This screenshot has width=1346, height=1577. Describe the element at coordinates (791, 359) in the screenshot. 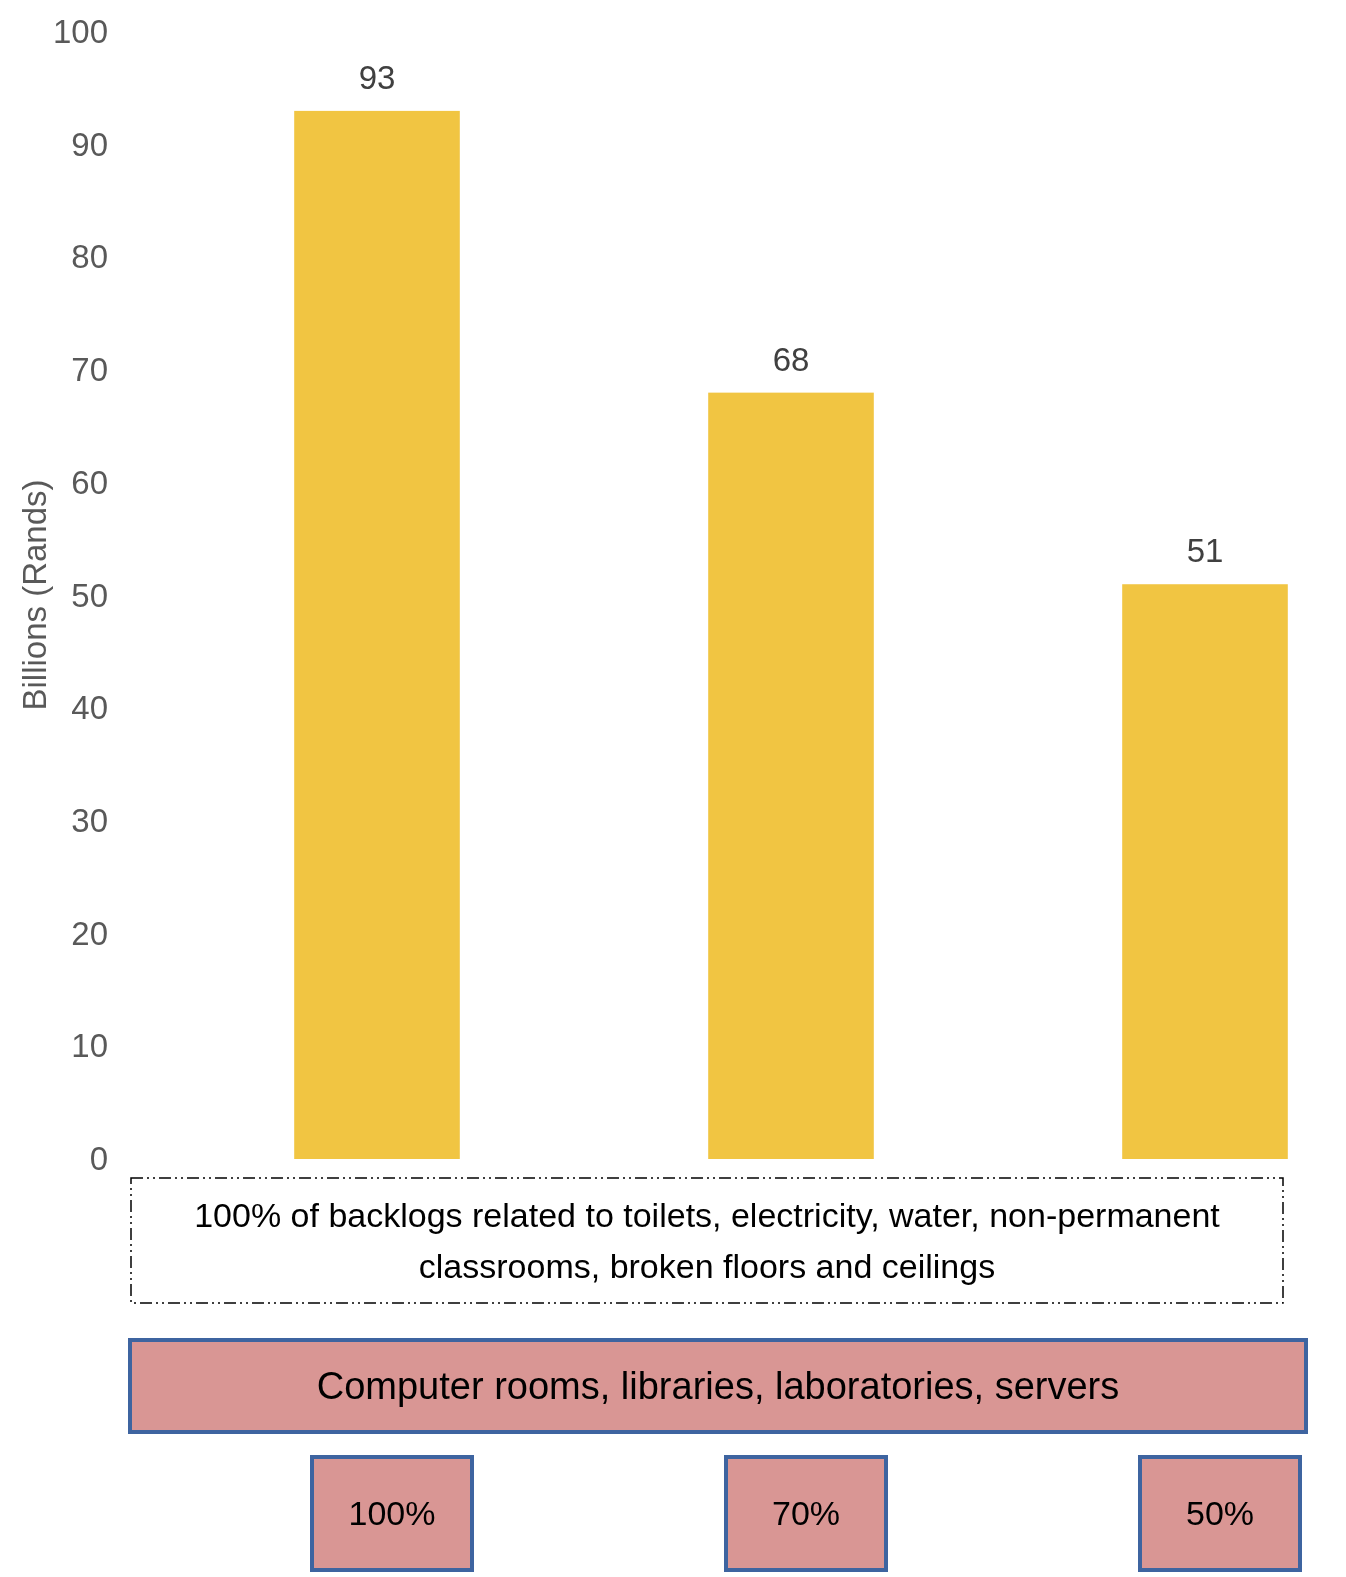

I see `data-label: 68` at that location.